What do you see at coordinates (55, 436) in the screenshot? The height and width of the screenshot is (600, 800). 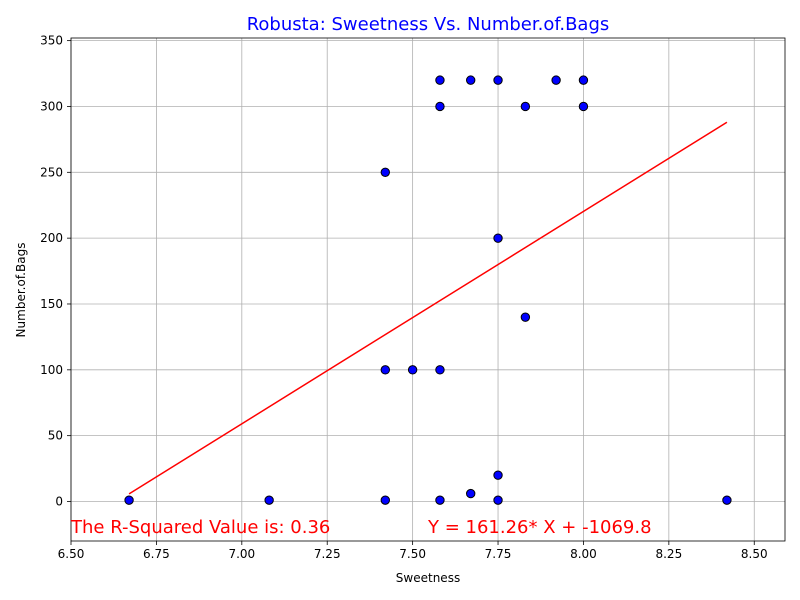 I see `y-tick-label: 50` at bounding box center [55, 436].